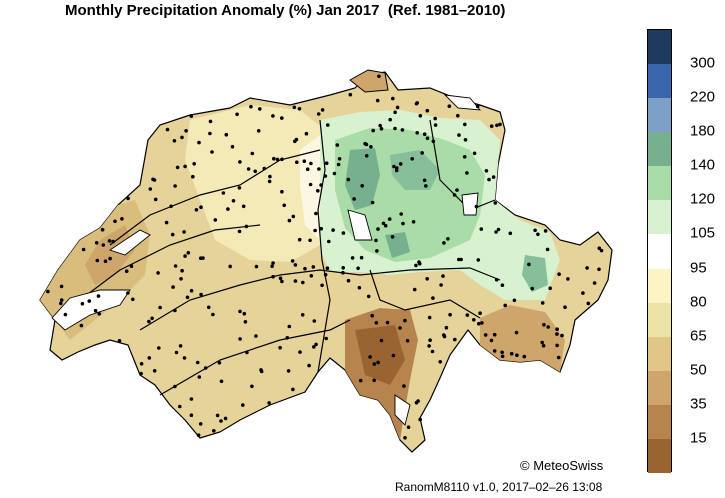 This screenshot has width=725, height=498. What do you see at coordinates (698, 268) in the screenshot?
I see `legend-tick-label: 95` at bounding box center [698, 268].